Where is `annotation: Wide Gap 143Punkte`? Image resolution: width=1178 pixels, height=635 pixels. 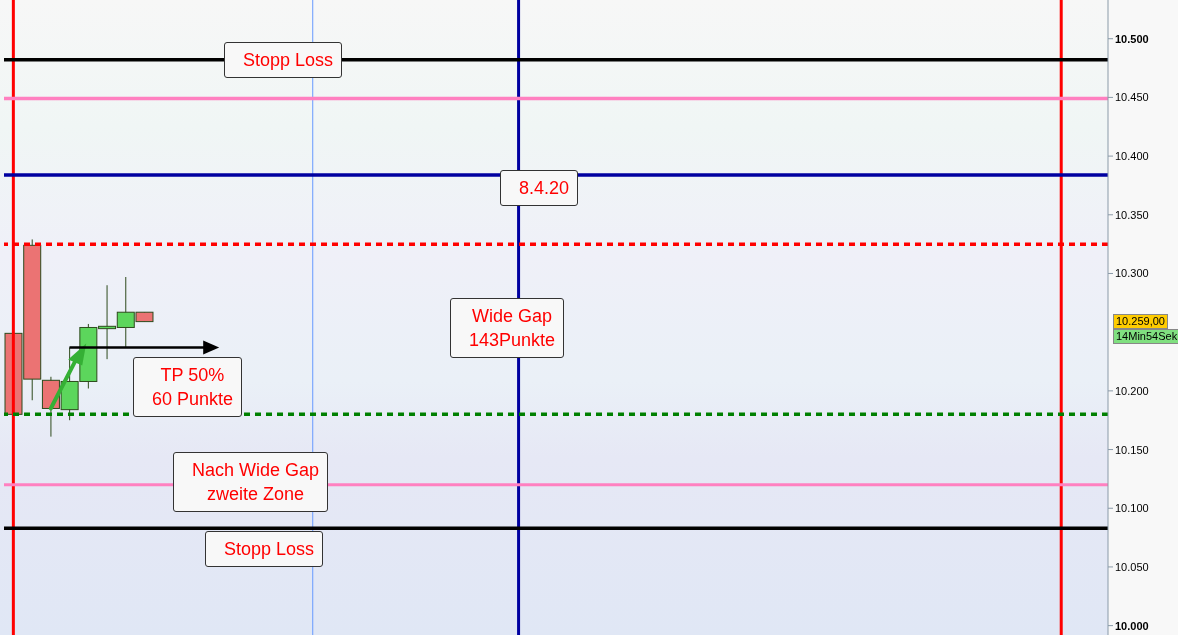 annotation: Wide Gap 143Punkte is located at coordinates (506, 328).